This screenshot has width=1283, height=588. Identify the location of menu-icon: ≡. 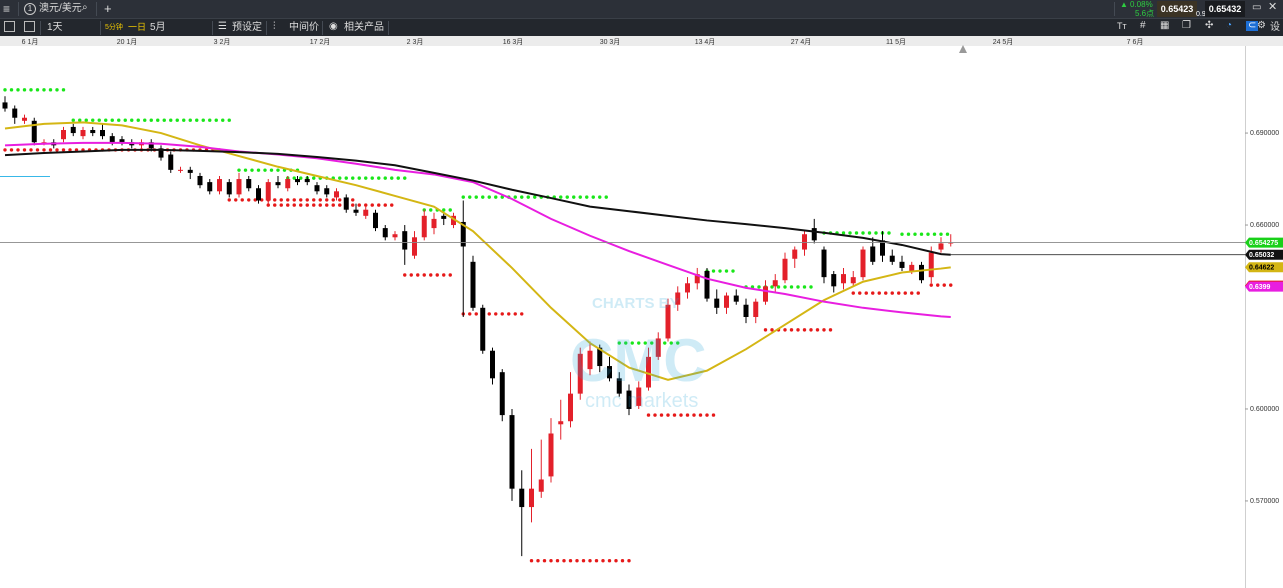
(7, 9).